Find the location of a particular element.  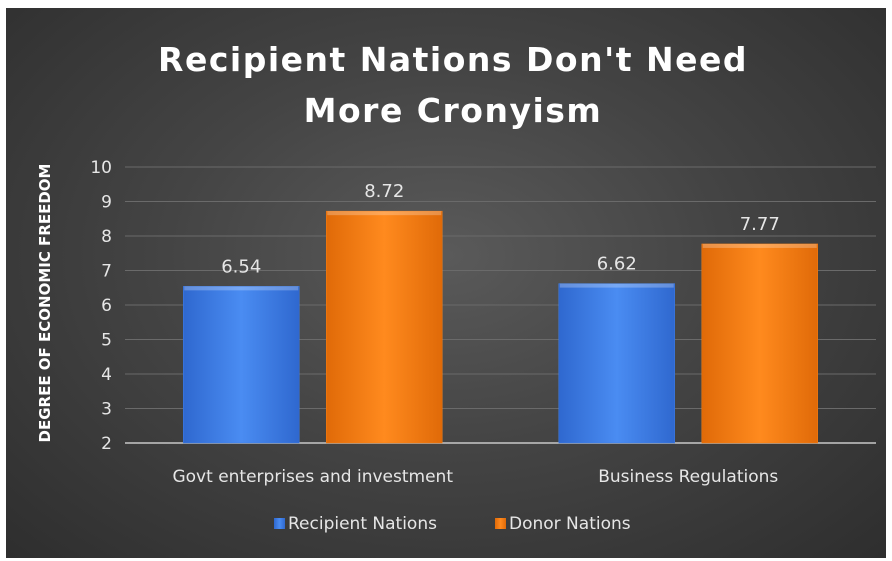

y-tick-labels: 2 3 4 5 6 7 8 9 10 is located at coordinates (101, 306).